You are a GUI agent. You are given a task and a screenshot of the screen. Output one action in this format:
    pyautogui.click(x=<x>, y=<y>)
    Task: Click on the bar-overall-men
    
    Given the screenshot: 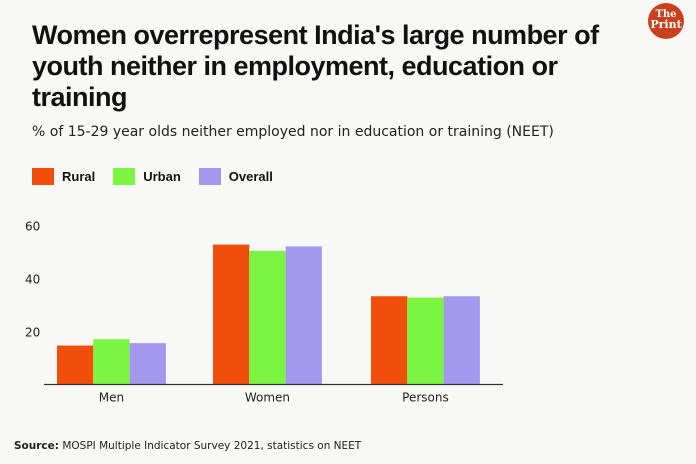 What is the action you would take?
    pyautogui.click(x=147, y=364)
    